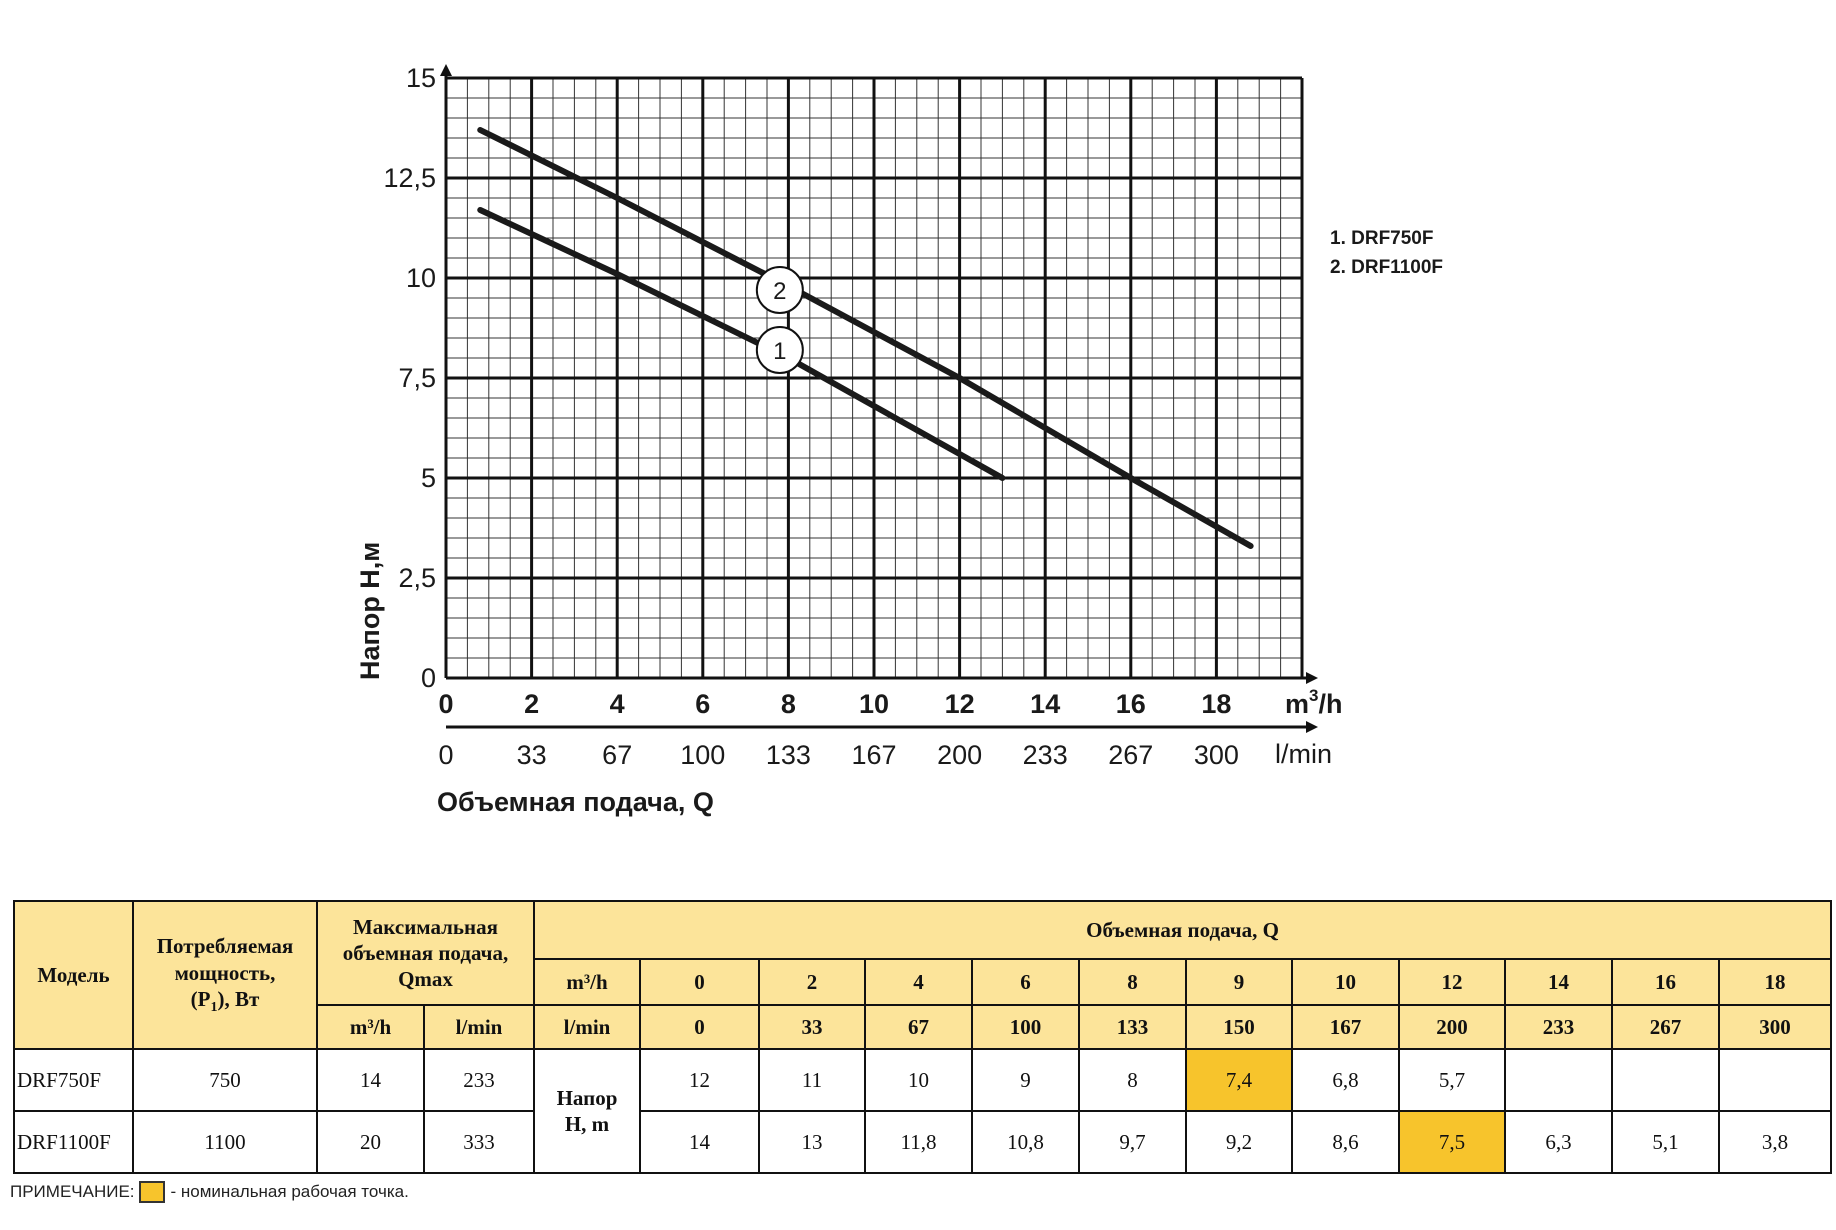 This screenshot has width=1836, height=1230. I want to click on flow-lmin-cell: 67, so click(918, 1027).